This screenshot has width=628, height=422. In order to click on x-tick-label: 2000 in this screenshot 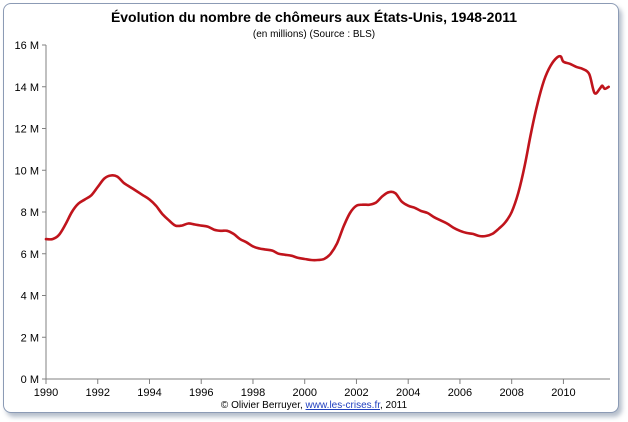, I will do `click(304, 393)`.